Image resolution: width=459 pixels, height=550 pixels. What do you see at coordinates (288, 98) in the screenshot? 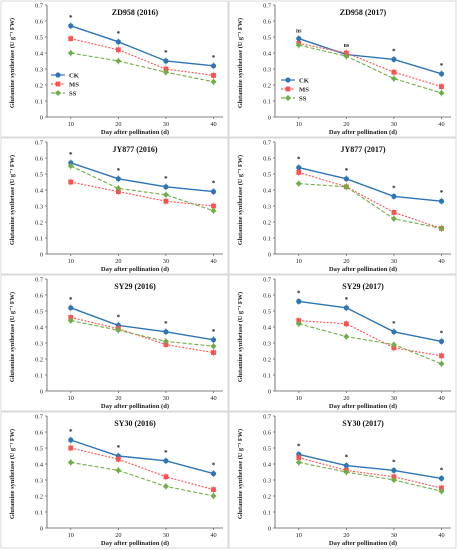
I see `legend-marker-ss` at bounding box center [288, 98].